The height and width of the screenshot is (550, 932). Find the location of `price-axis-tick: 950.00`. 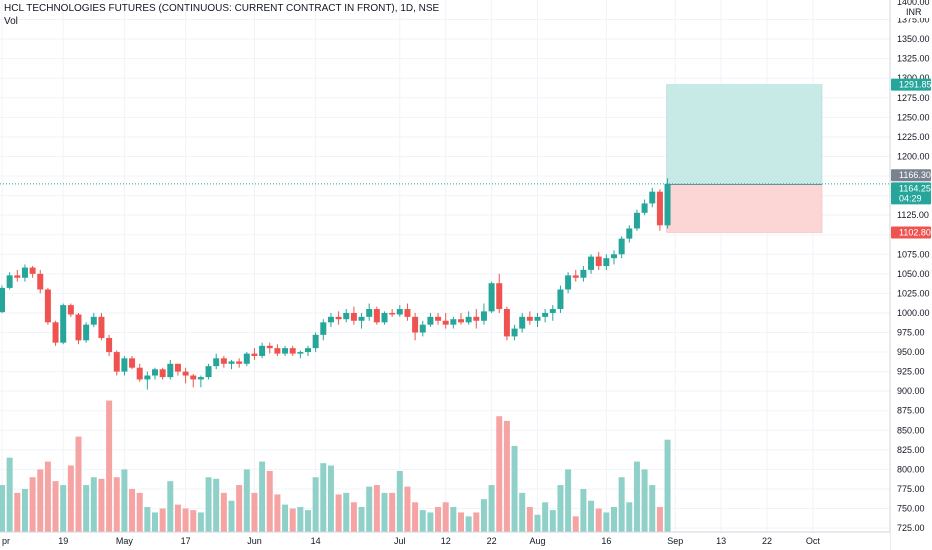

price-axis-tick: 950.00 is located at coordinates (911, 352).